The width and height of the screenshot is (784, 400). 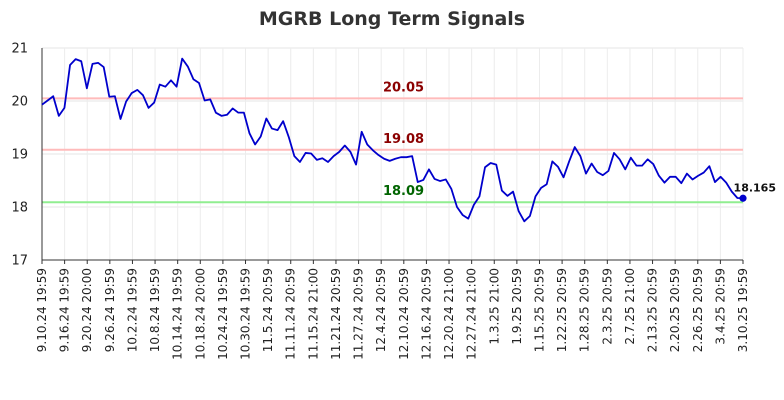 I want to click on x-tick-label: 11.21.24 20:59, so click(x=336, y=314).